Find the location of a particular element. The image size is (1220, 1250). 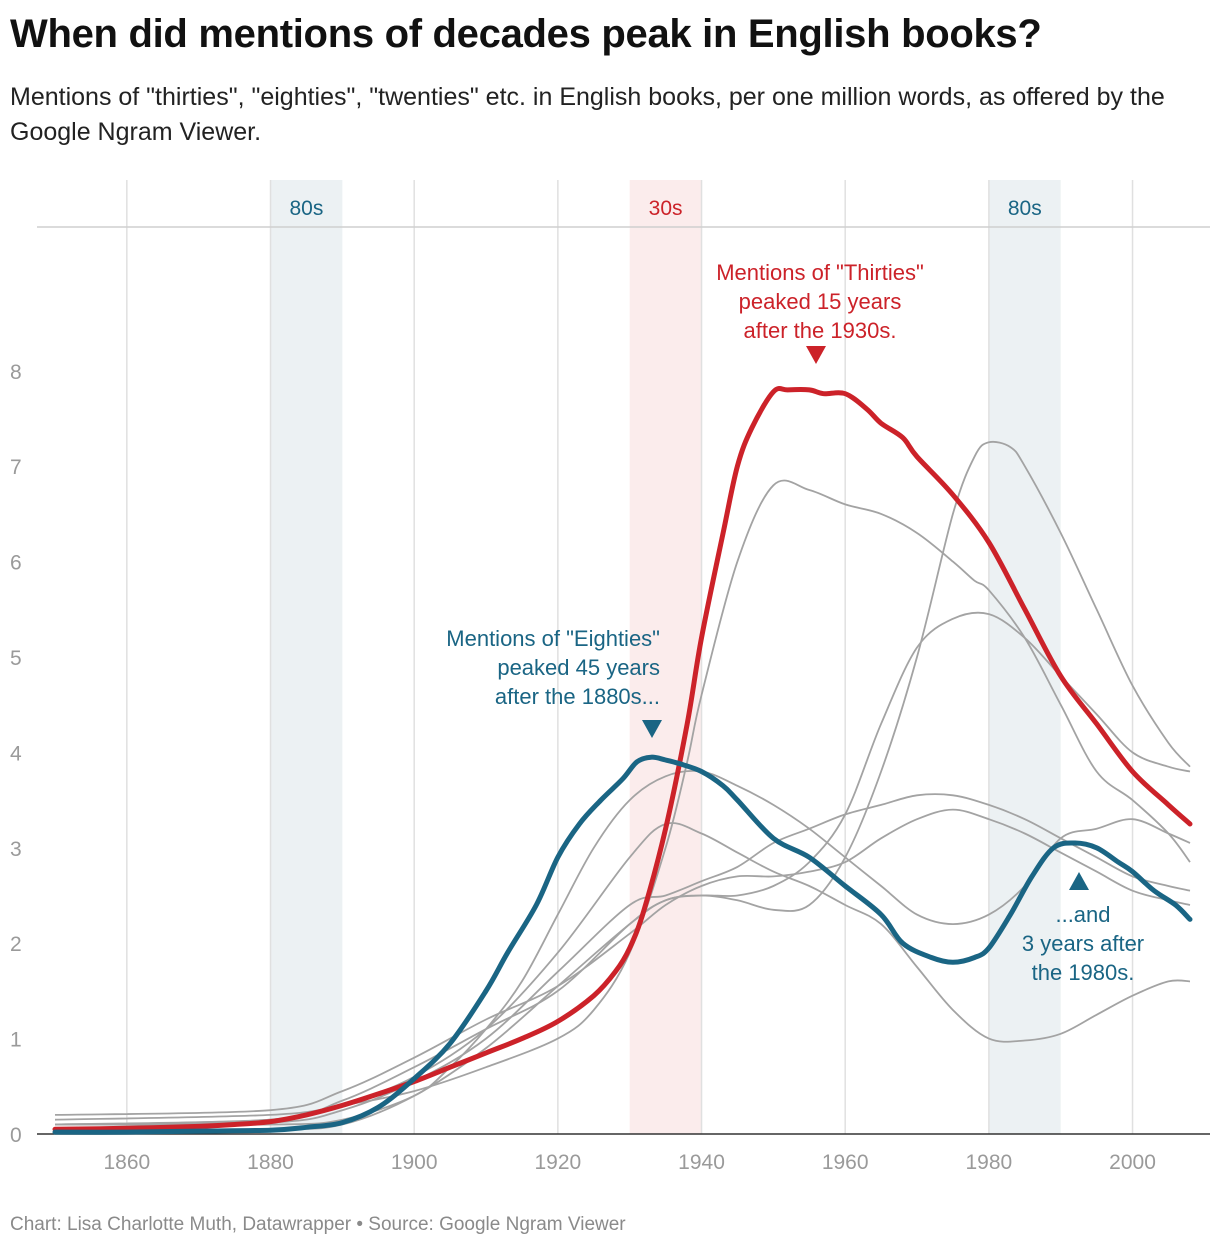

decade-band-80s is located at coordinates (306, 657).